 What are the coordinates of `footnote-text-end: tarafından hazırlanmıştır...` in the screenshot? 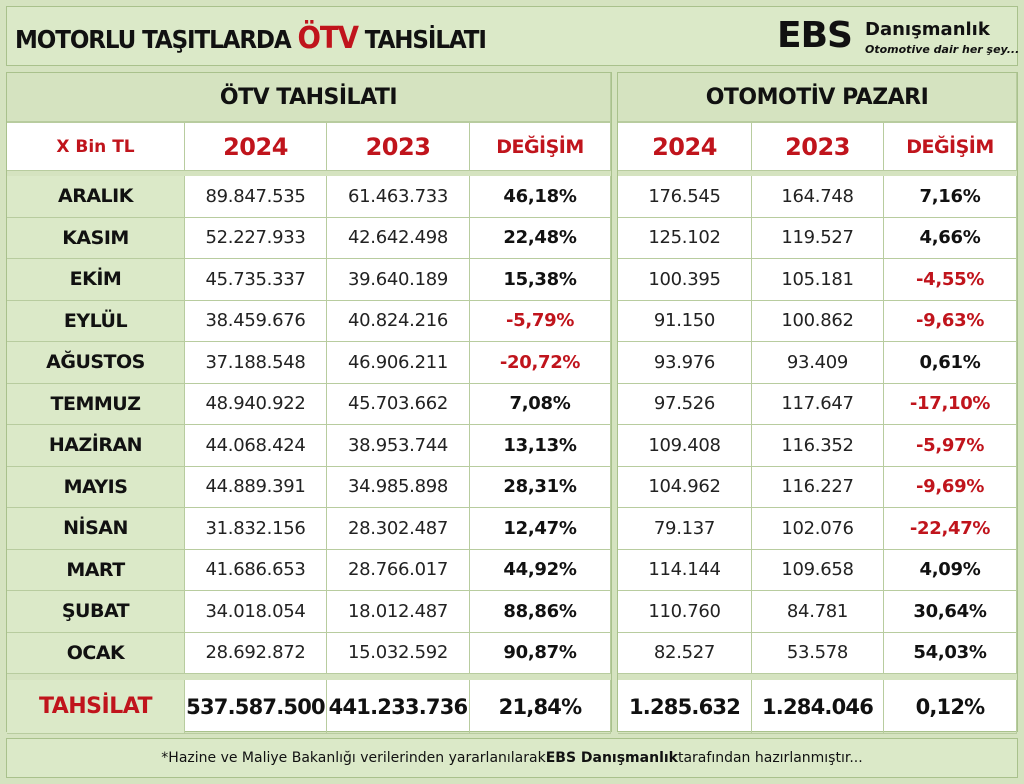 It's located at (770, 758).